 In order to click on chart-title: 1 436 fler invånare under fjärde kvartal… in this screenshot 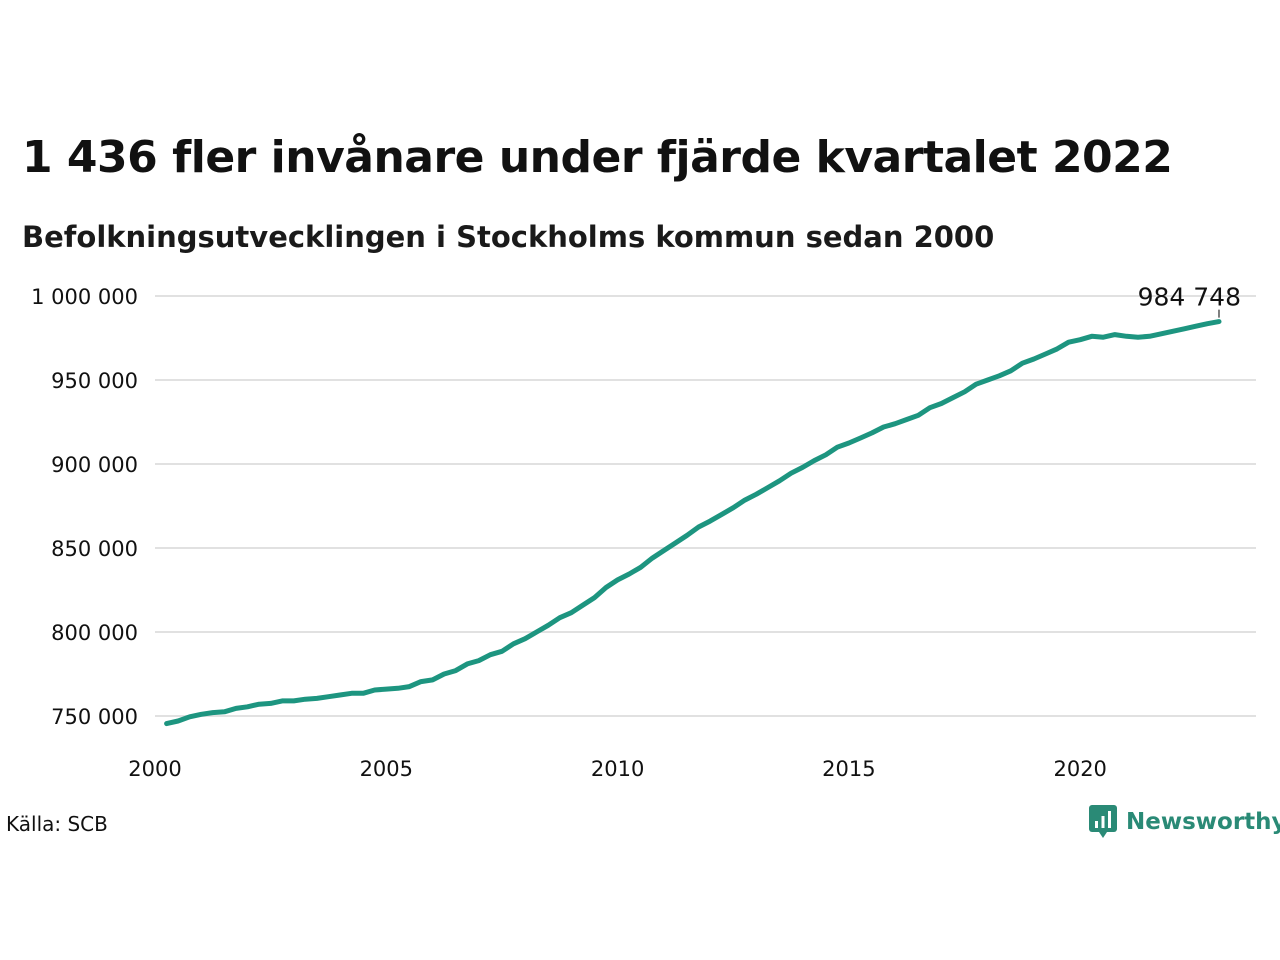, I will do `click(597, 157)`.